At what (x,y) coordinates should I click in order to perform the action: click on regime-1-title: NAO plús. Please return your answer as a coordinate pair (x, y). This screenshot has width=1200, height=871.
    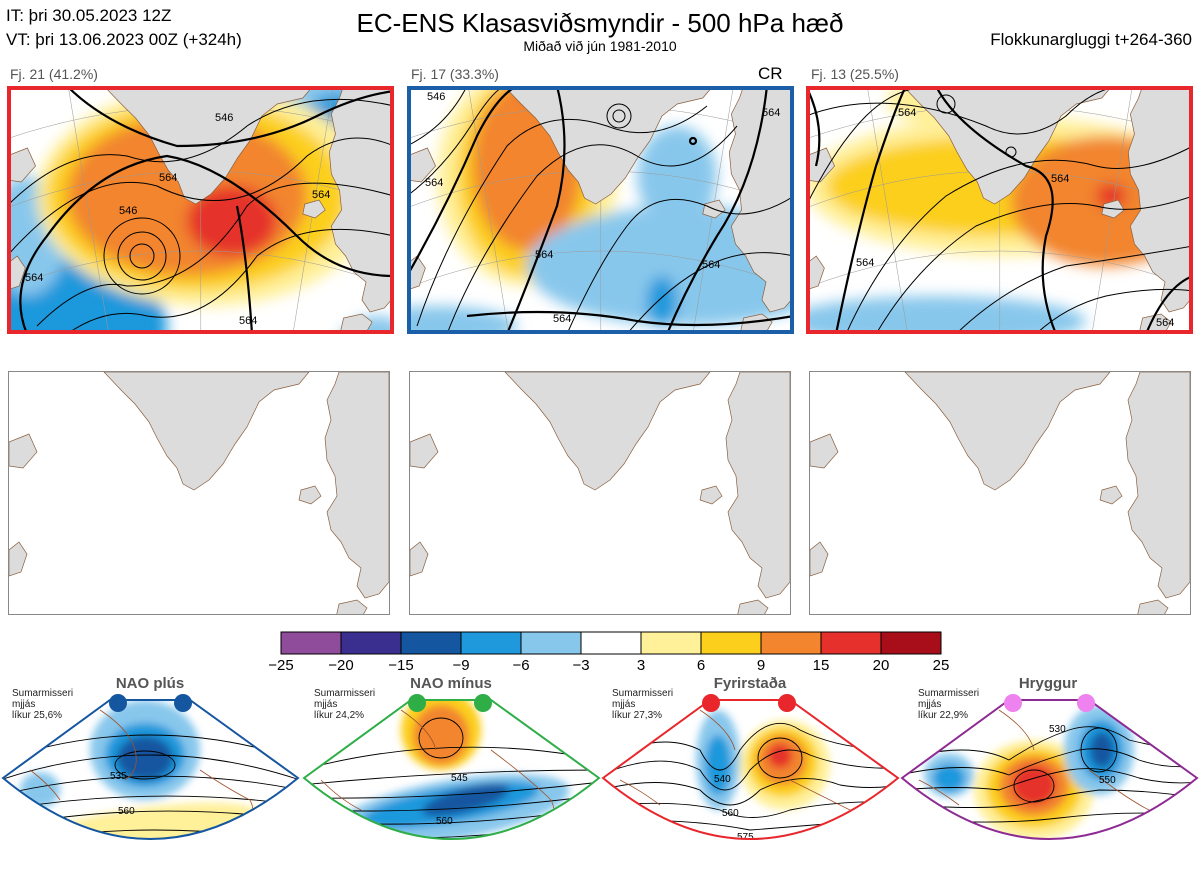
    Looking at the image, I should click on (150, 683).